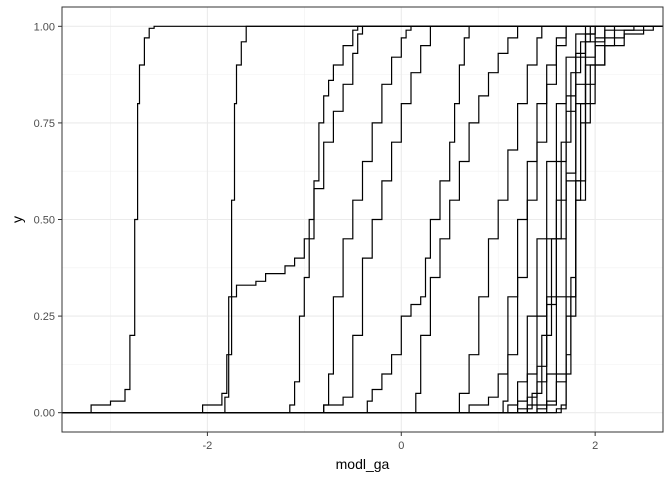  I want to click on x-tick-label: 2, so click(595, 446).